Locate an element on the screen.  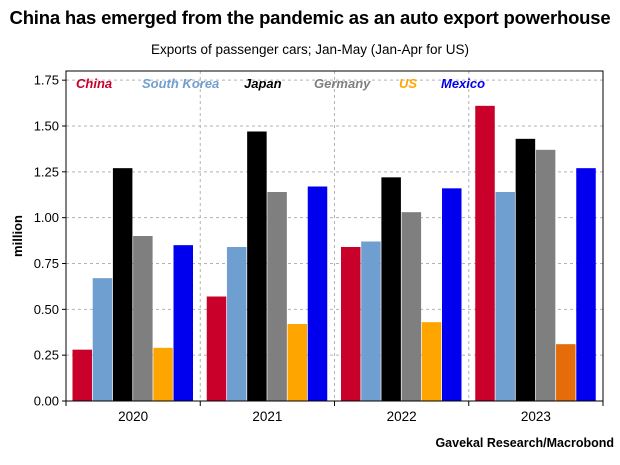
y-tick-label: 0.75 is located at coordinates (46, 263).